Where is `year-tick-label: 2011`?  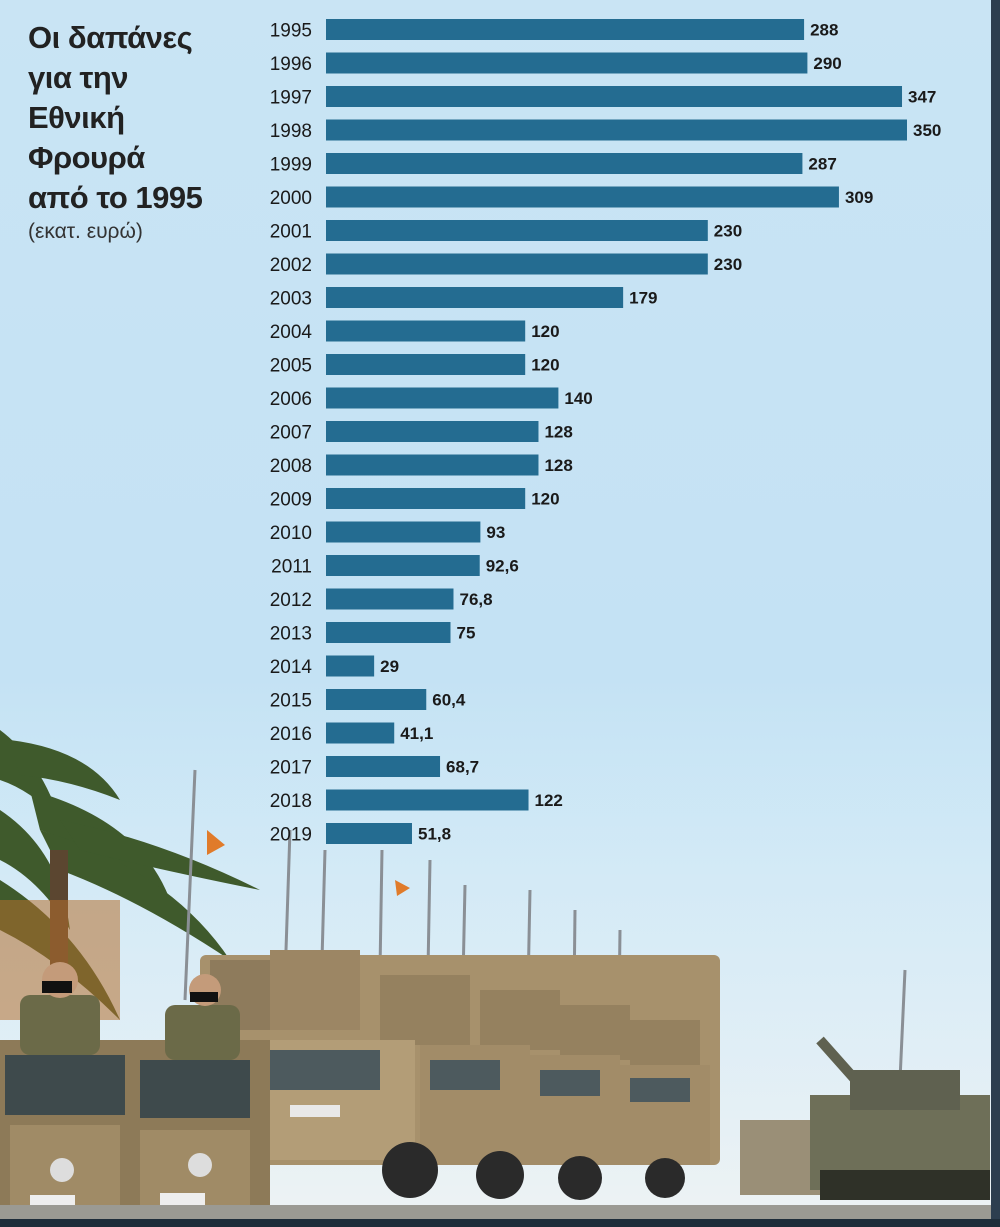 year-tick-label: 2011 is located at coordinates (291, 567).